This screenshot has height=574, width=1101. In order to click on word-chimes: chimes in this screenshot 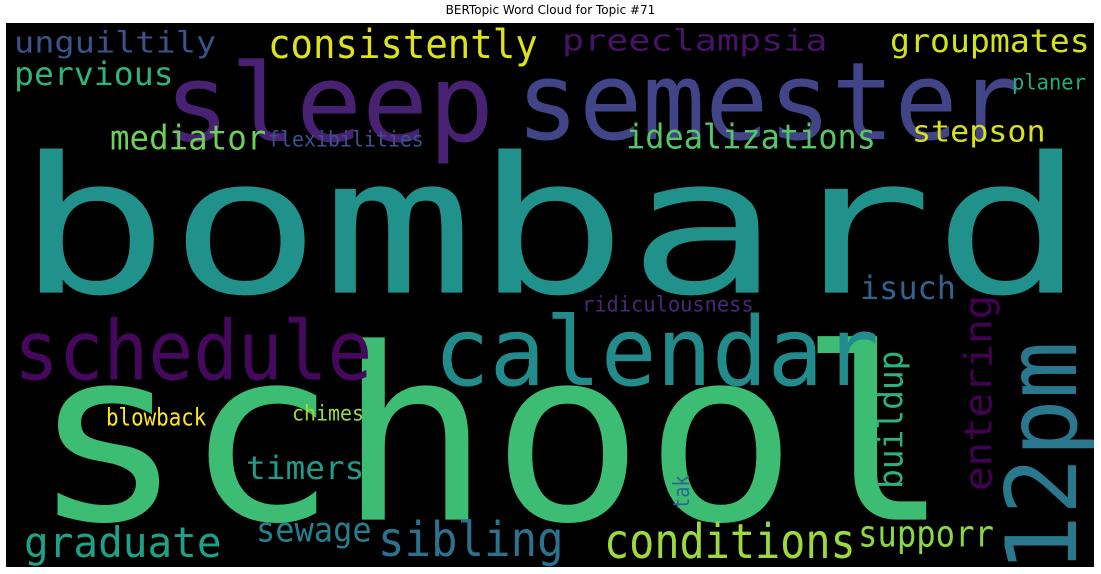, I will do `click(328, 413)`.